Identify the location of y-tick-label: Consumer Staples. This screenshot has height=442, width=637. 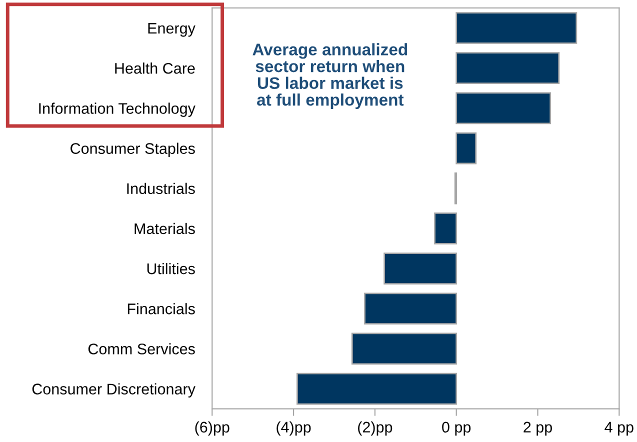
(132, 149).